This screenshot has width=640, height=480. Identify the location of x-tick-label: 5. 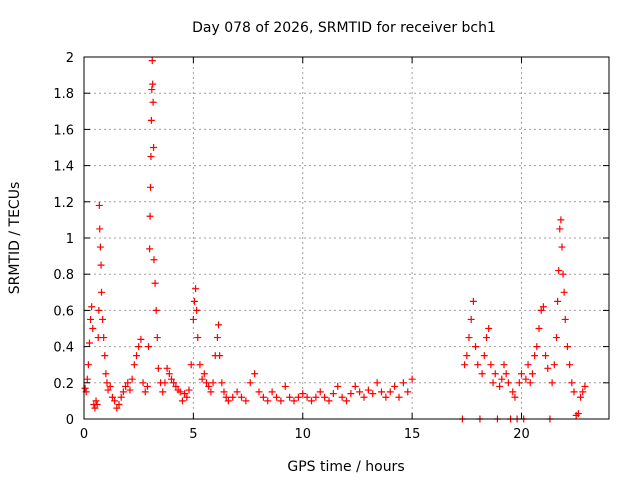
(193, 434).